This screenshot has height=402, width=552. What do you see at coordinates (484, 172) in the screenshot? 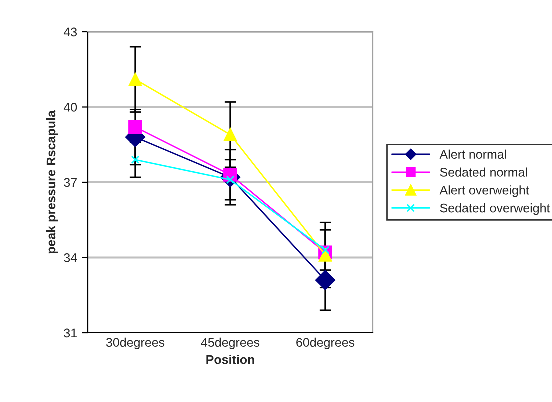
I see `legend-label: Sedated normal` at bounding box center [484, 172].